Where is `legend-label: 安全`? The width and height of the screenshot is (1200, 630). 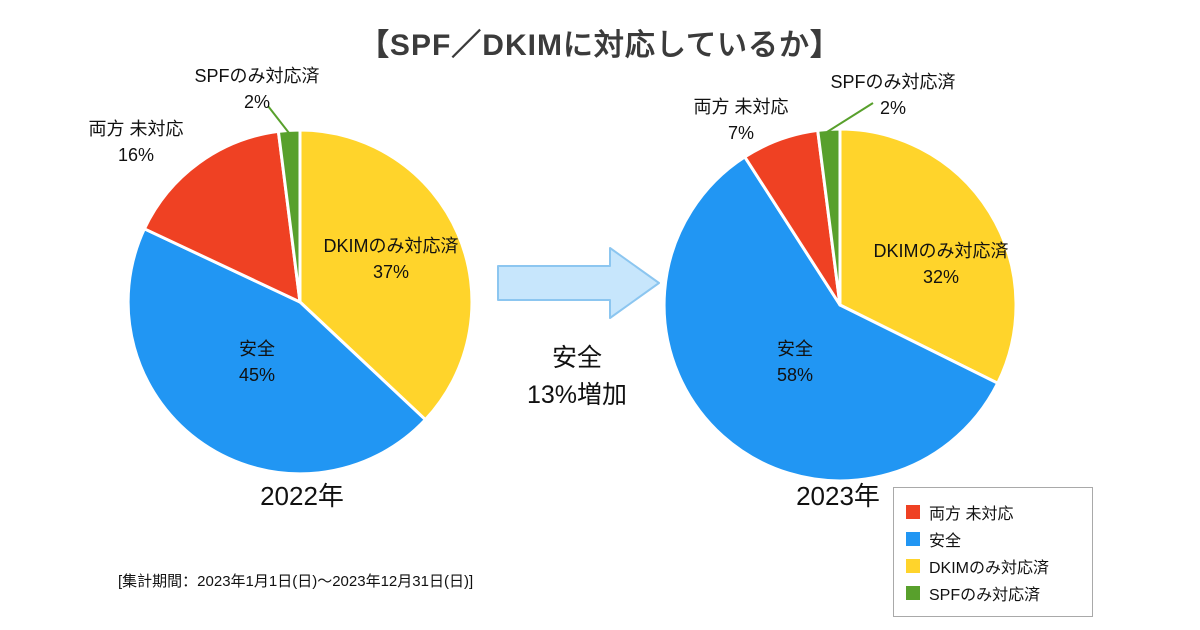
legend-label: 安全 is located at coordinates (945, 541).